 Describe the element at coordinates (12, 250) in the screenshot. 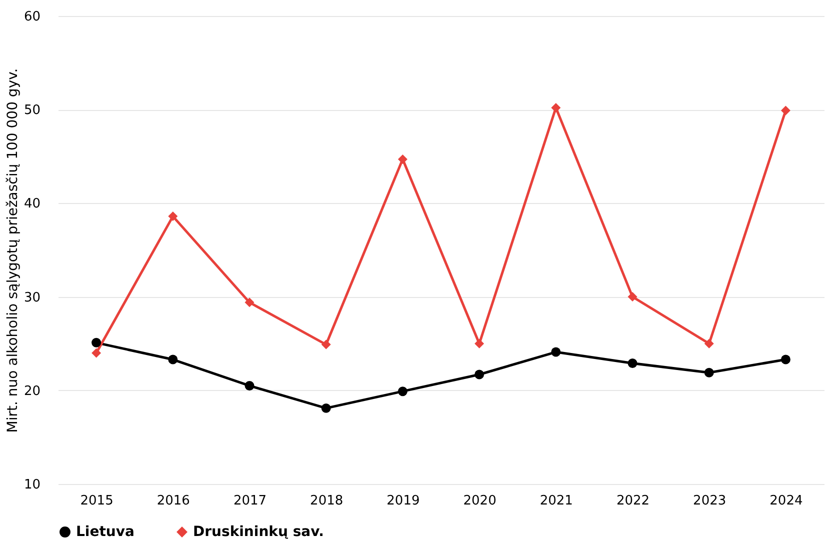

I see `y-axis-title: Mirt. nuo alkoholio sąlygotų priežasčių 100 000 gyv.` at that location.